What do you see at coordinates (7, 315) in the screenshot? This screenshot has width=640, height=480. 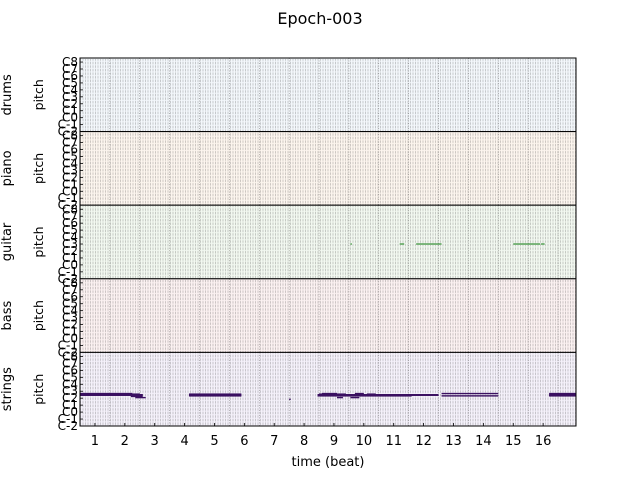 I see `track-name-bass: bass` at bounding box center [7, 315].